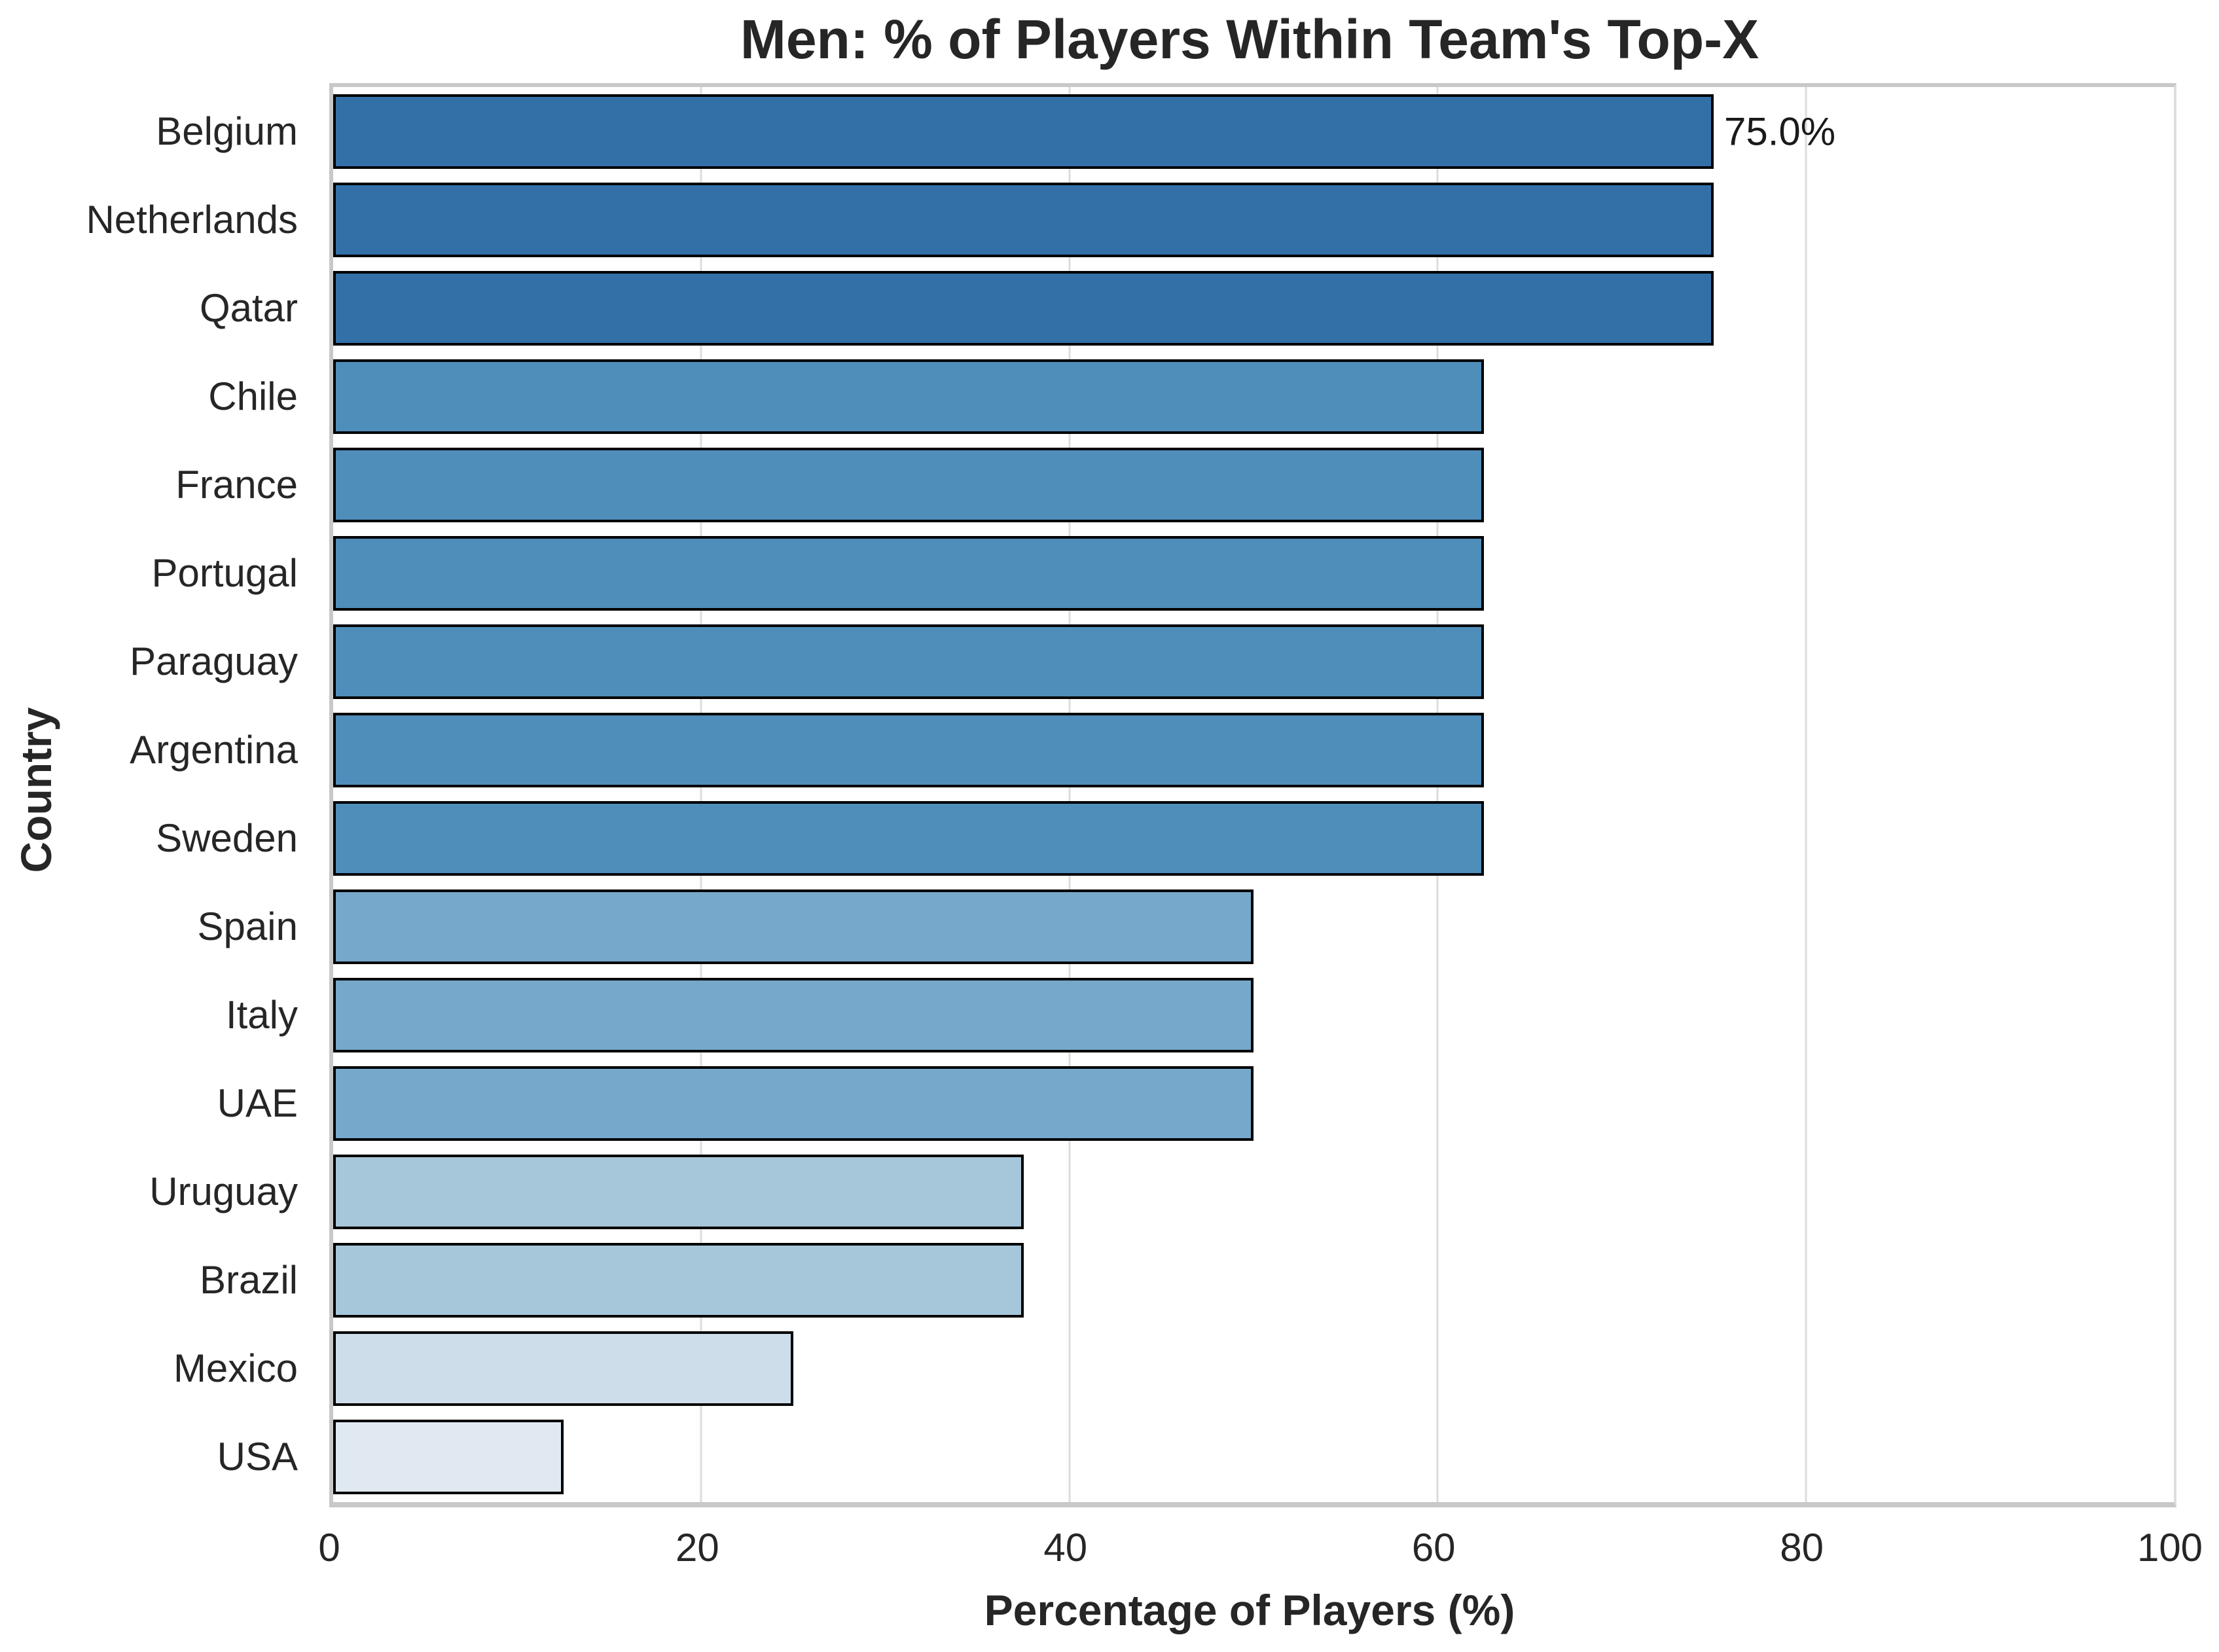 The width and height of the screenshot is (2219, 1652). Describe the element at coordinates (257, 1103) in the screenshot. I see `y-tick-label-uae: UAE` at that location.